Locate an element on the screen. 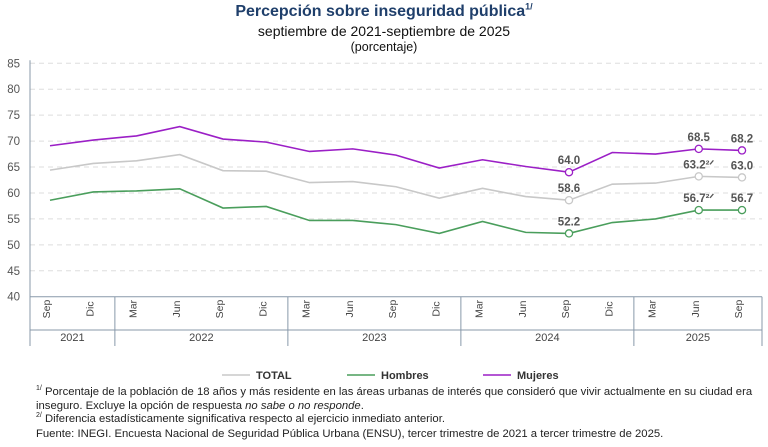 The height and width of the screenshot is (447, 768). y-tick-label: 60 is located at coordinates (13, 194).